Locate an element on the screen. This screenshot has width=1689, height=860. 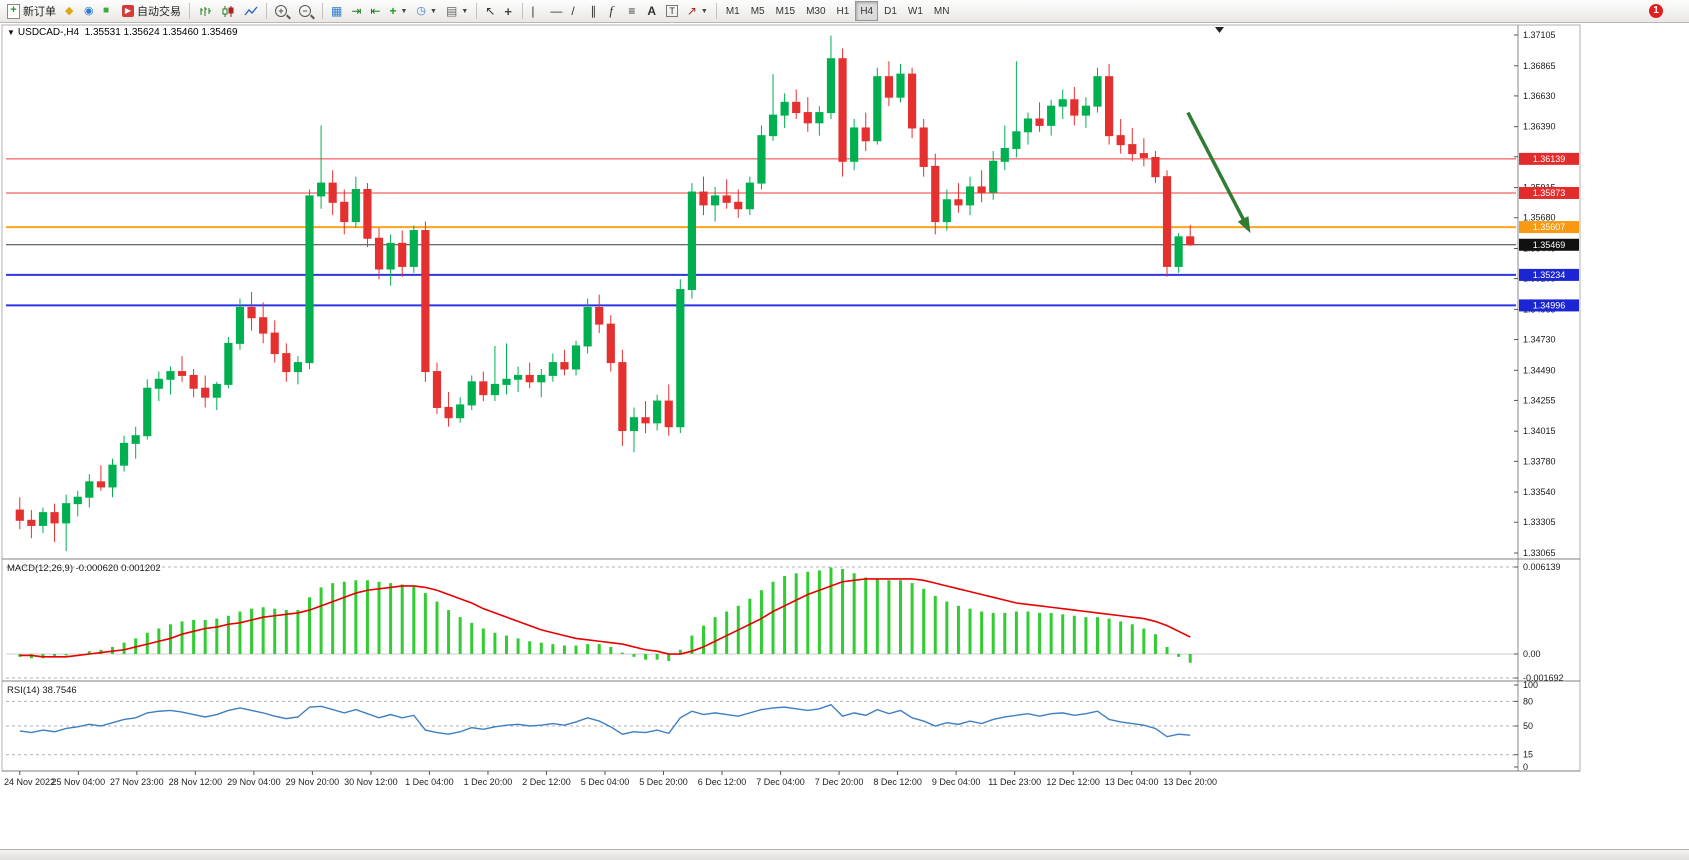
tile-windows-button: ▦ is located at coordinates (336, 11).